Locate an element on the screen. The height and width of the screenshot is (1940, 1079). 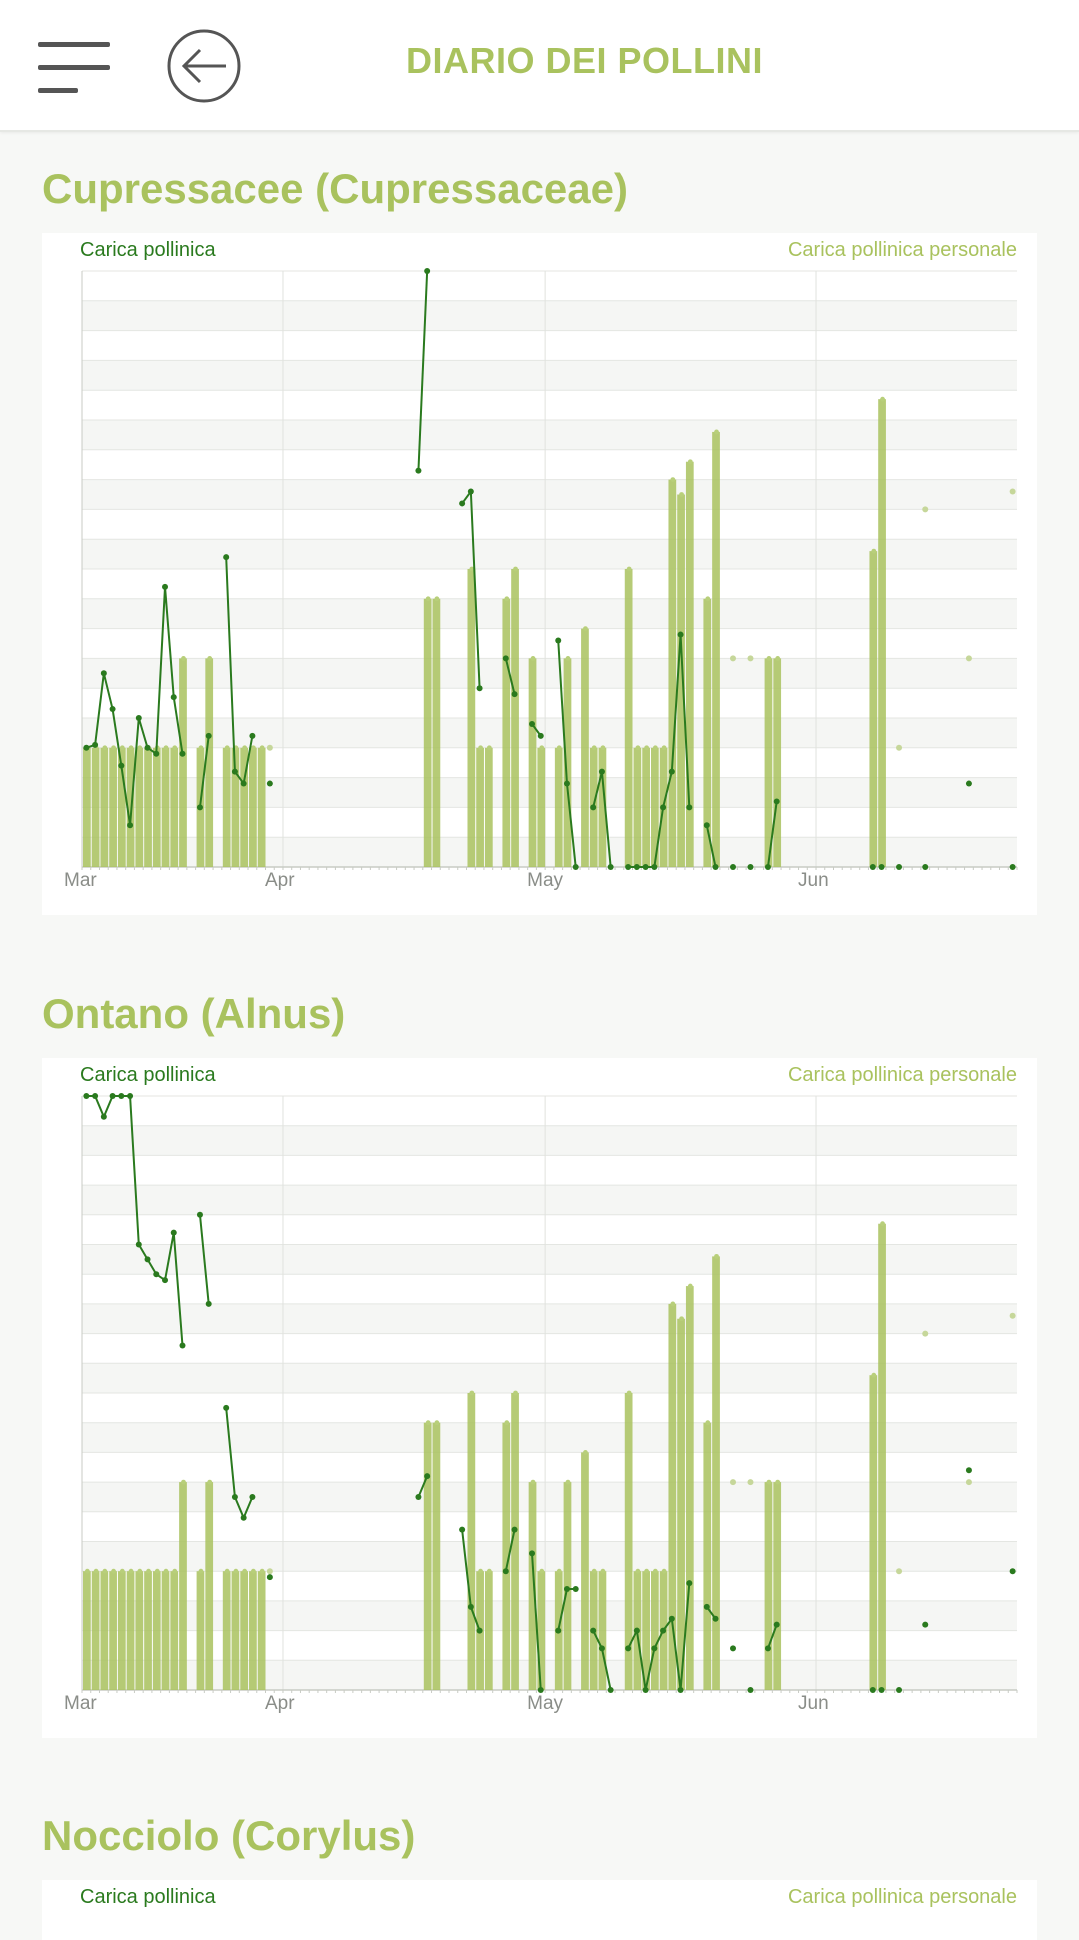
legend-carica-pollinica: Carica pollinica is located at coordinates (148, 250).